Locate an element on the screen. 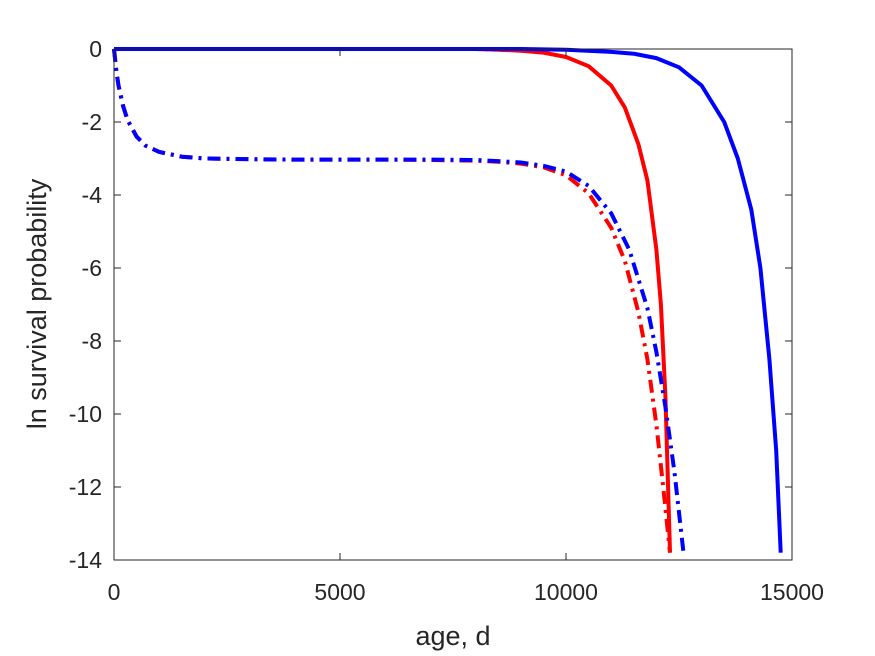  x-axis-title: age, d is located at coordinates (452, 636).